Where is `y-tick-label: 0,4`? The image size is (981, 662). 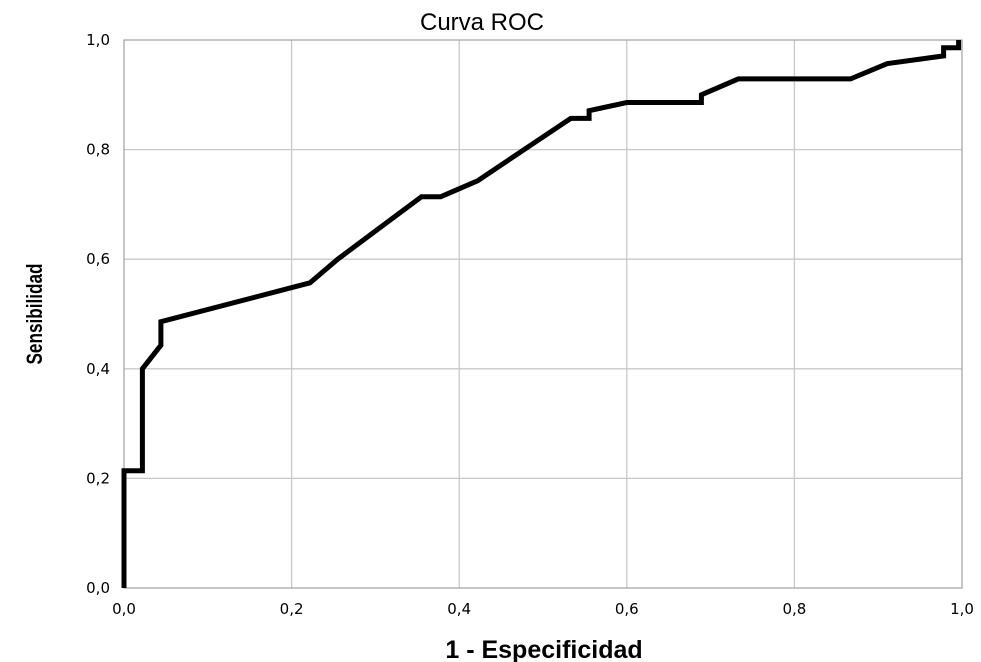
y-tick-label: 0,4 is located at coordinates (98, 369).